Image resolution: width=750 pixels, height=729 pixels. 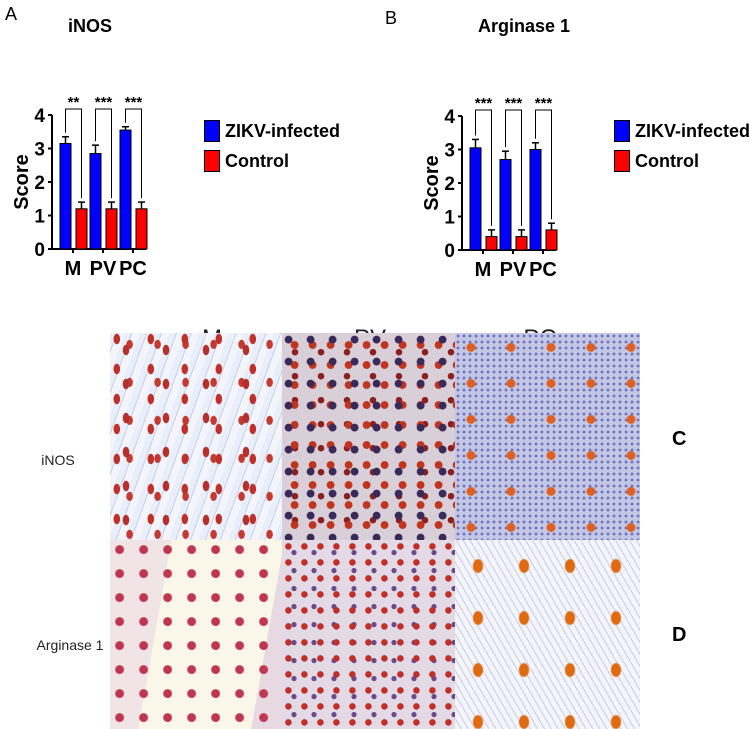 I want to click on micrograph-inos-pc, so click(x=547, y=436).